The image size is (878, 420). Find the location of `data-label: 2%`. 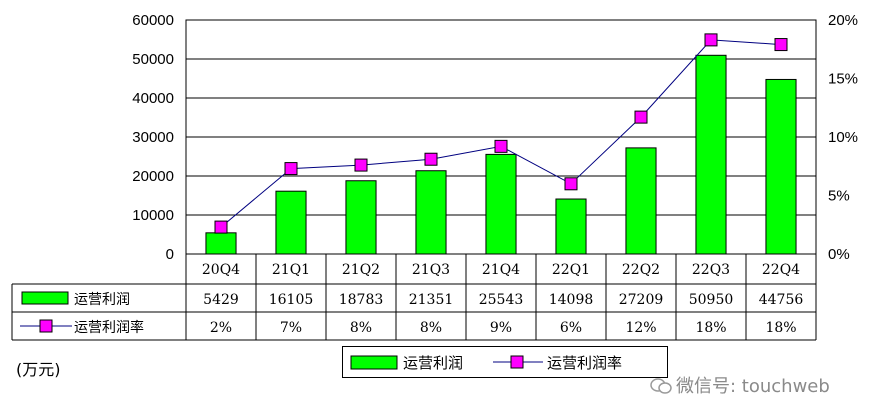

data-label: 2% is located at coordinates (221, 328).